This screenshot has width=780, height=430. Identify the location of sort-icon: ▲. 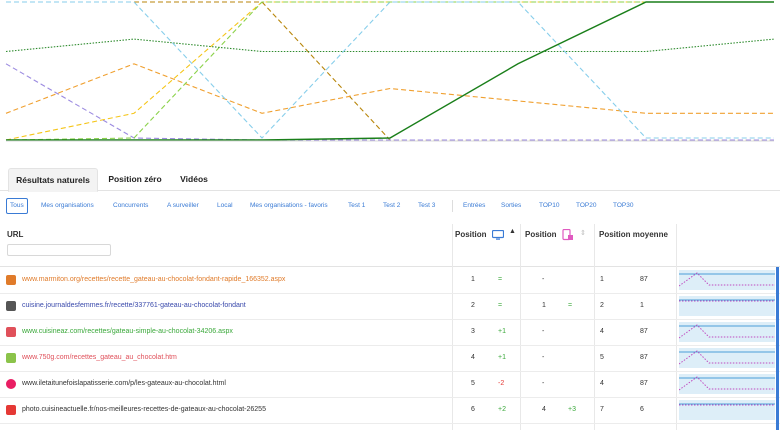
(512, 231).